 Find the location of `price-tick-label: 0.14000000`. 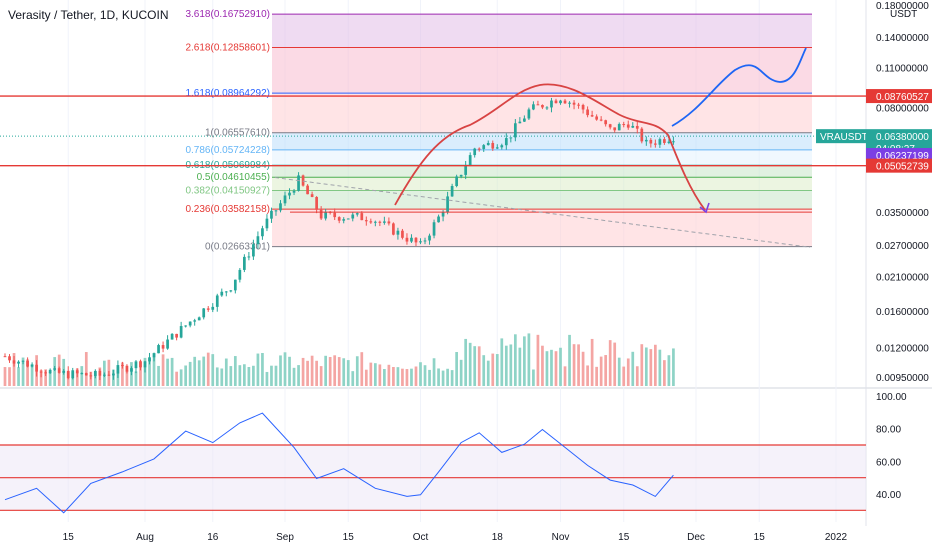

price-tick-label: 0.14000000 is located at coordinates (902, 38).